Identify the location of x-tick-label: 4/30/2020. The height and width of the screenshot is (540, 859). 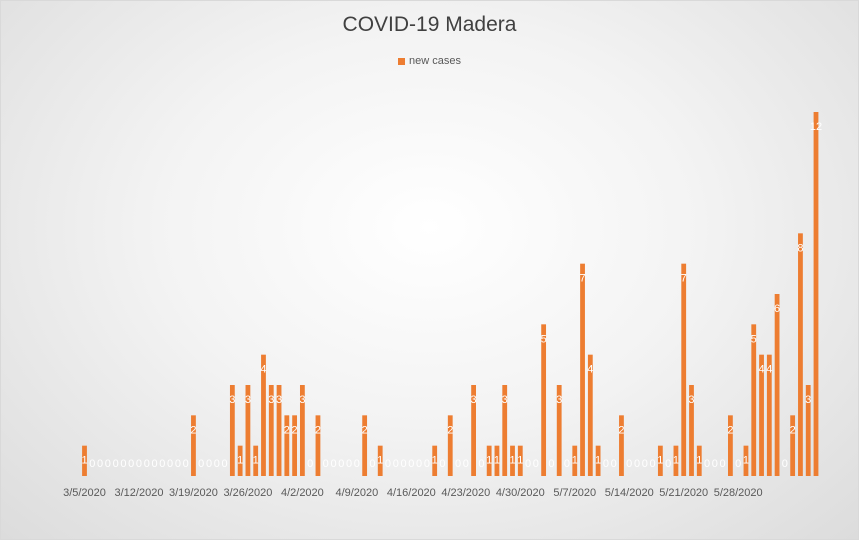
(520, 493).